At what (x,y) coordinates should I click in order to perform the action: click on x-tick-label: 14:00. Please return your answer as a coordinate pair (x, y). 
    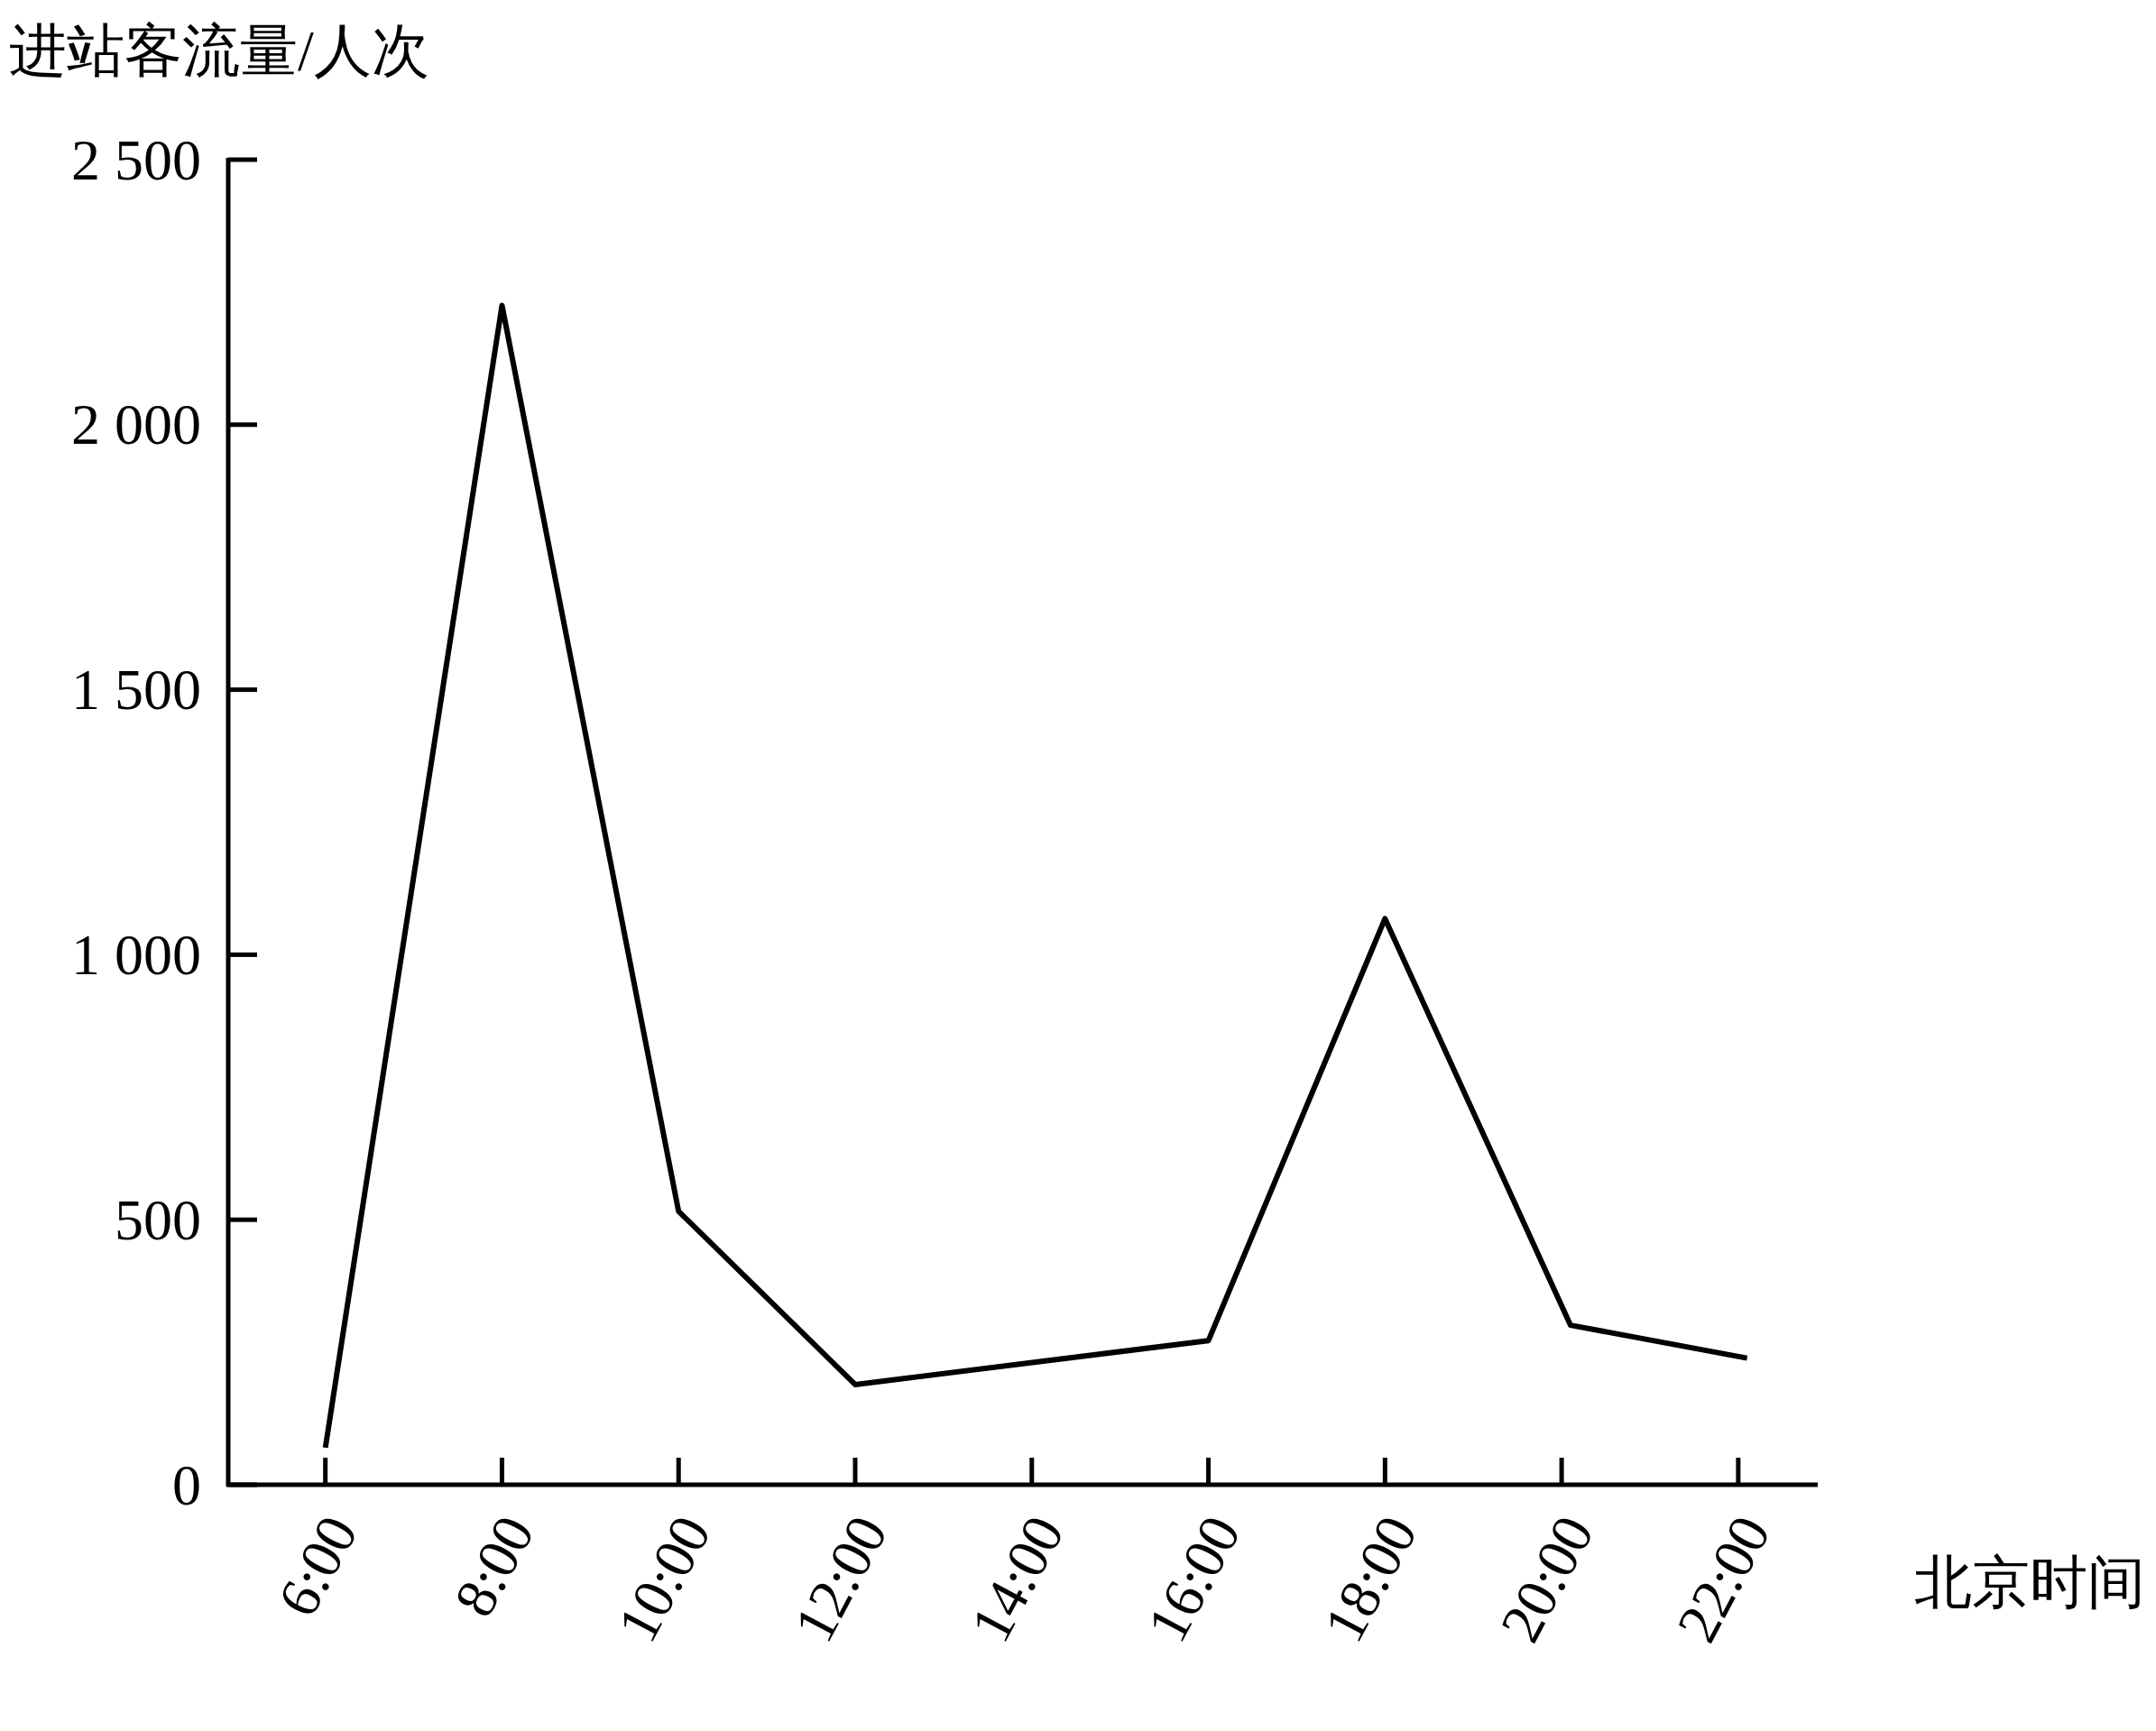
    Looking at the image, I should click on (1017, 1579).